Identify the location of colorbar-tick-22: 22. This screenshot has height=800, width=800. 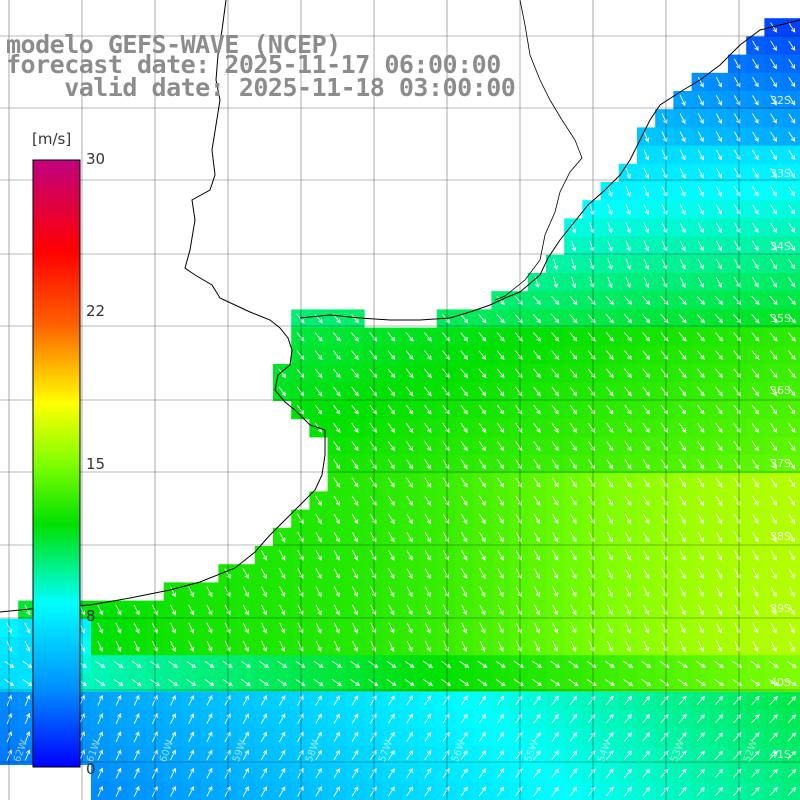
(96, 311).